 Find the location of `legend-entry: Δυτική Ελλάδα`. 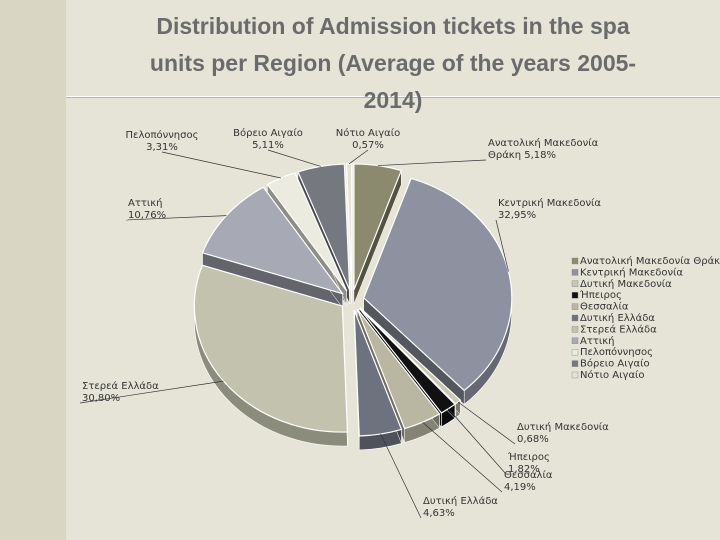

legend-entry: Δυτική Ελλάδα is located at coordinates (617, 318).